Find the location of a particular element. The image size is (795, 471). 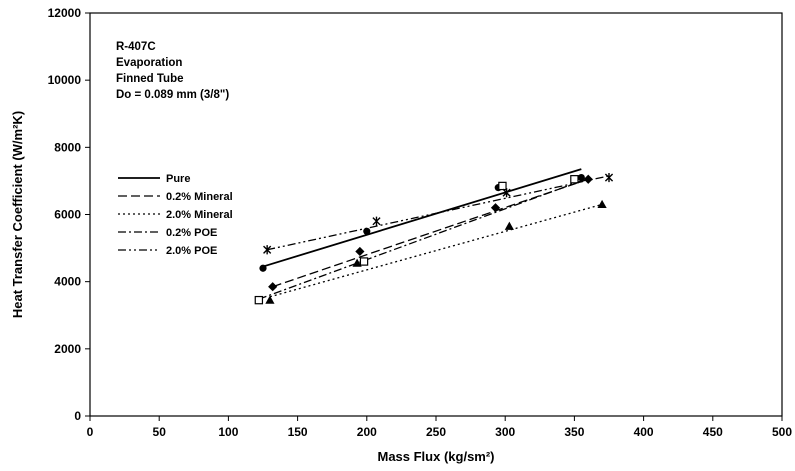

x-tick-label: 150 is located at coordinates (298, 432).